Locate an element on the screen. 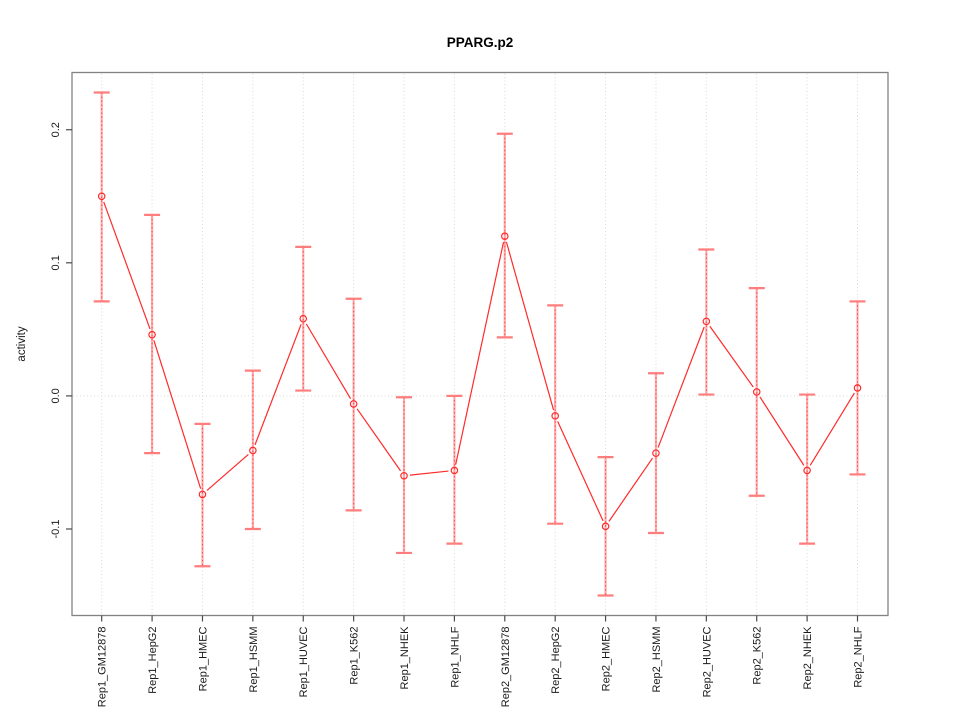 The height and width of the screenshot is (720, 960). x-tick-label: Rep1_HSMM is located at coordinates (254, 660).